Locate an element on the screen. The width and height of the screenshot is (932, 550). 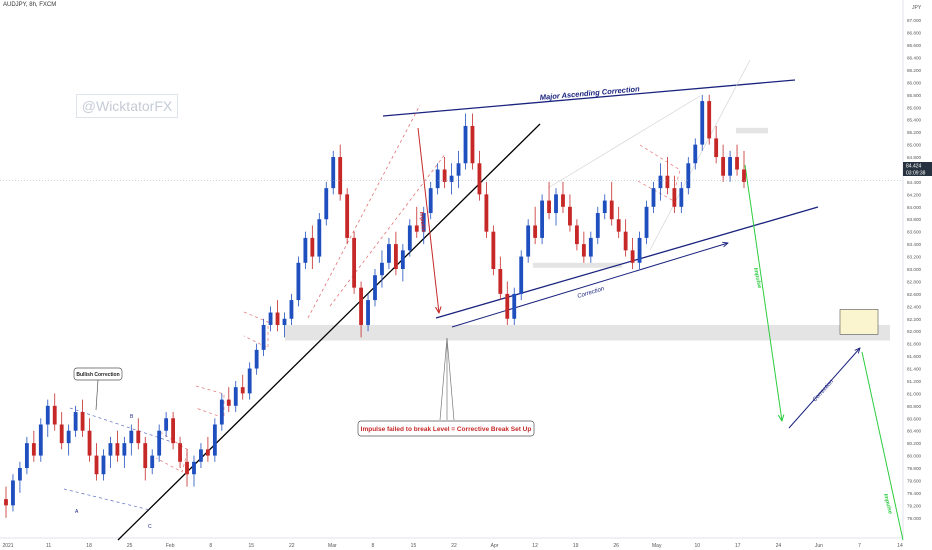
x-tick-label: 15 is located at coordinates (414, 546).